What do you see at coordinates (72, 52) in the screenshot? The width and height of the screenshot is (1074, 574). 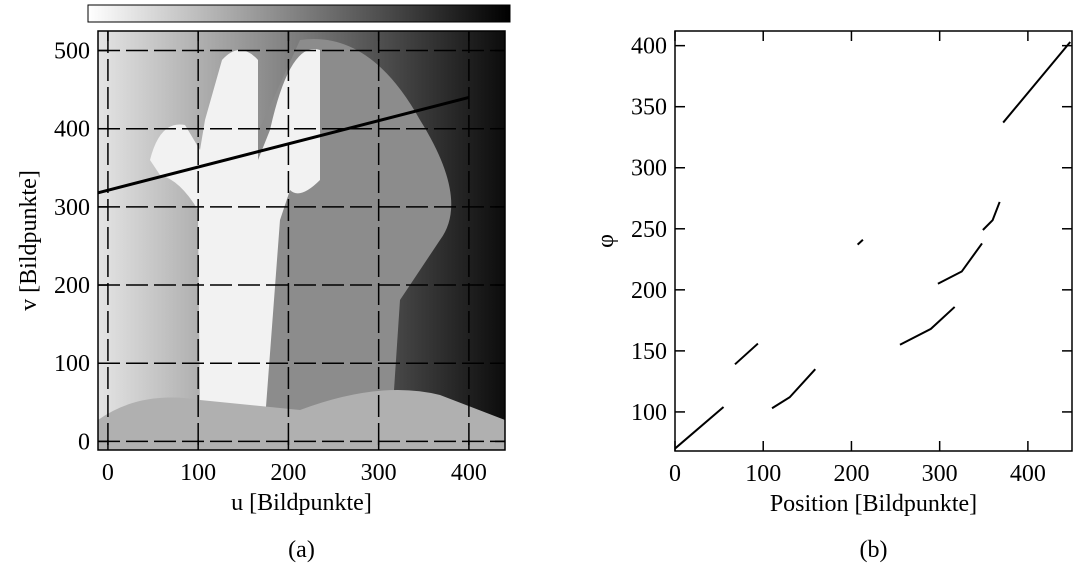 I see `y-tick-label: 500` at bounding box center [72, 52].